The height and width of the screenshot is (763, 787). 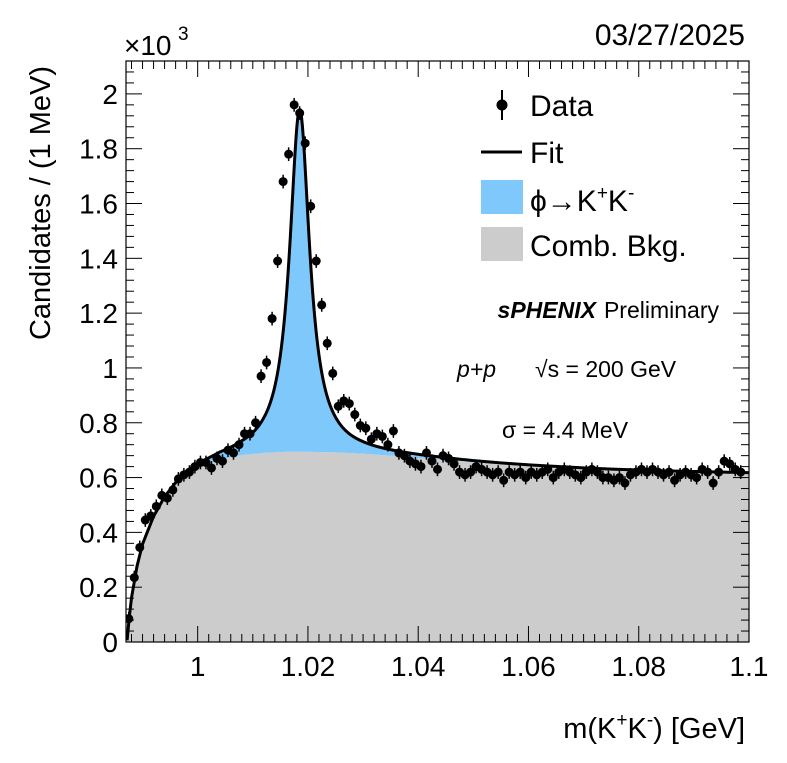 I want to click on x-tick-label: 1, so click(x=198, y=666).